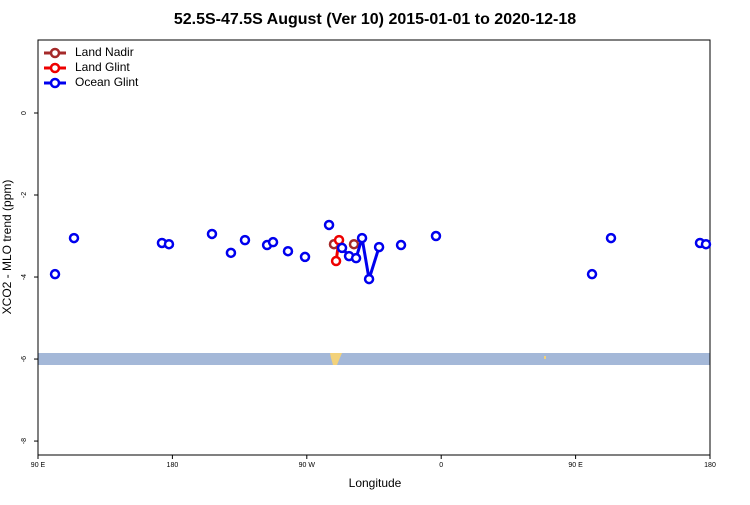  Describe the element at coordinates (102, 67) in the screenshot. I see `legend-label: Land Glint` at that location.